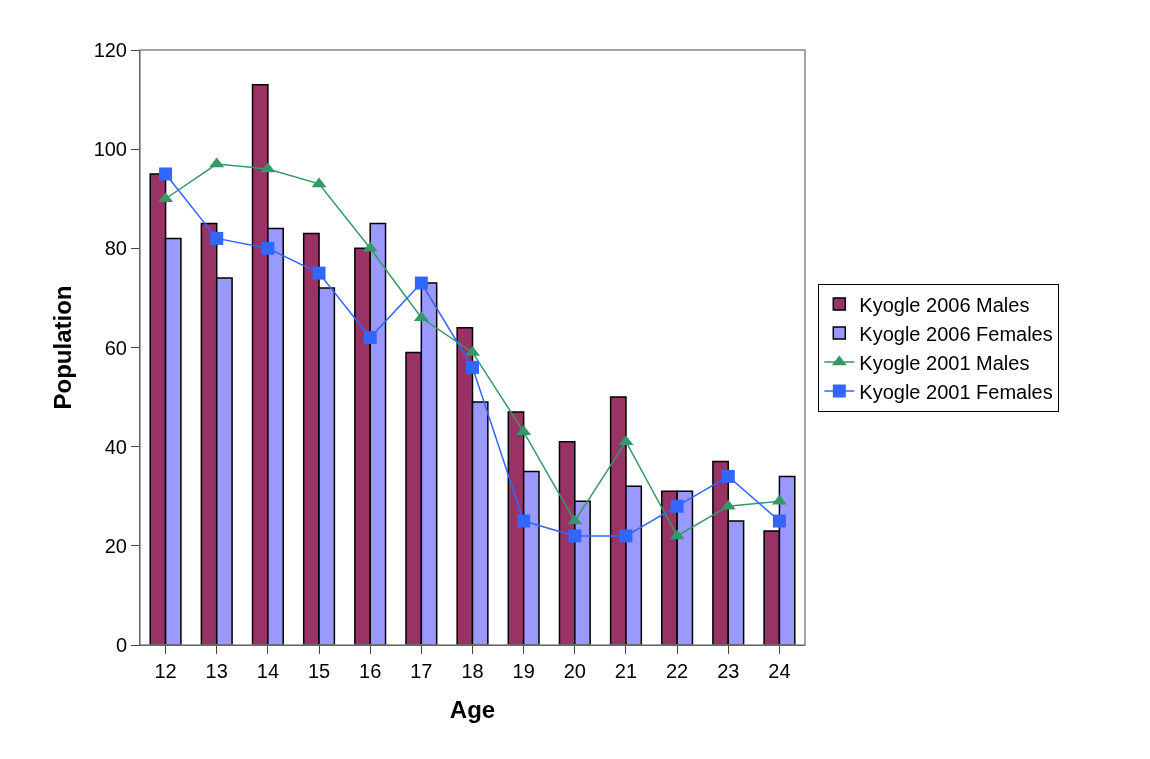 The image size is (1150, 759). I want to click on y-tick-label: 20, so click(115, 545).